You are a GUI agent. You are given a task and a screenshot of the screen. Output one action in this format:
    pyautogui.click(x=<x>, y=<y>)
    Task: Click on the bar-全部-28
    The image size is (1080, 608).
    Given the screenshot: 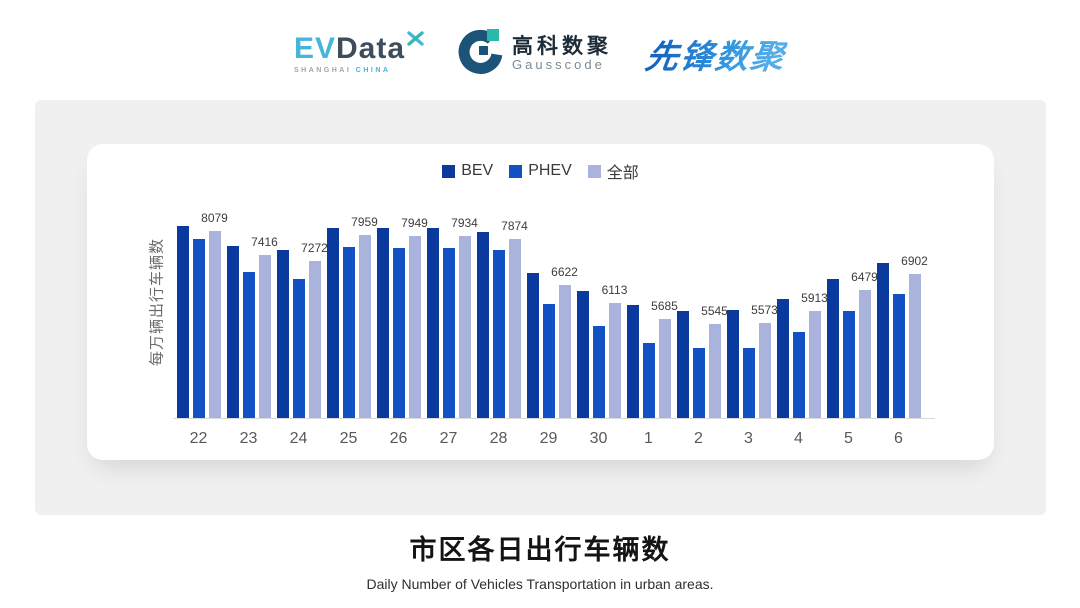 What is the action you would take?
    pyautogui.click(x=514, y=328)
    